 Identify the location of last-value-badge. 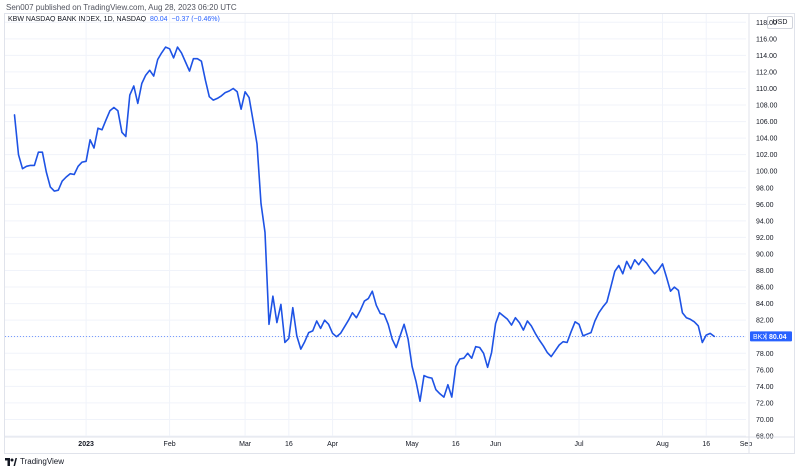
(771, 336).